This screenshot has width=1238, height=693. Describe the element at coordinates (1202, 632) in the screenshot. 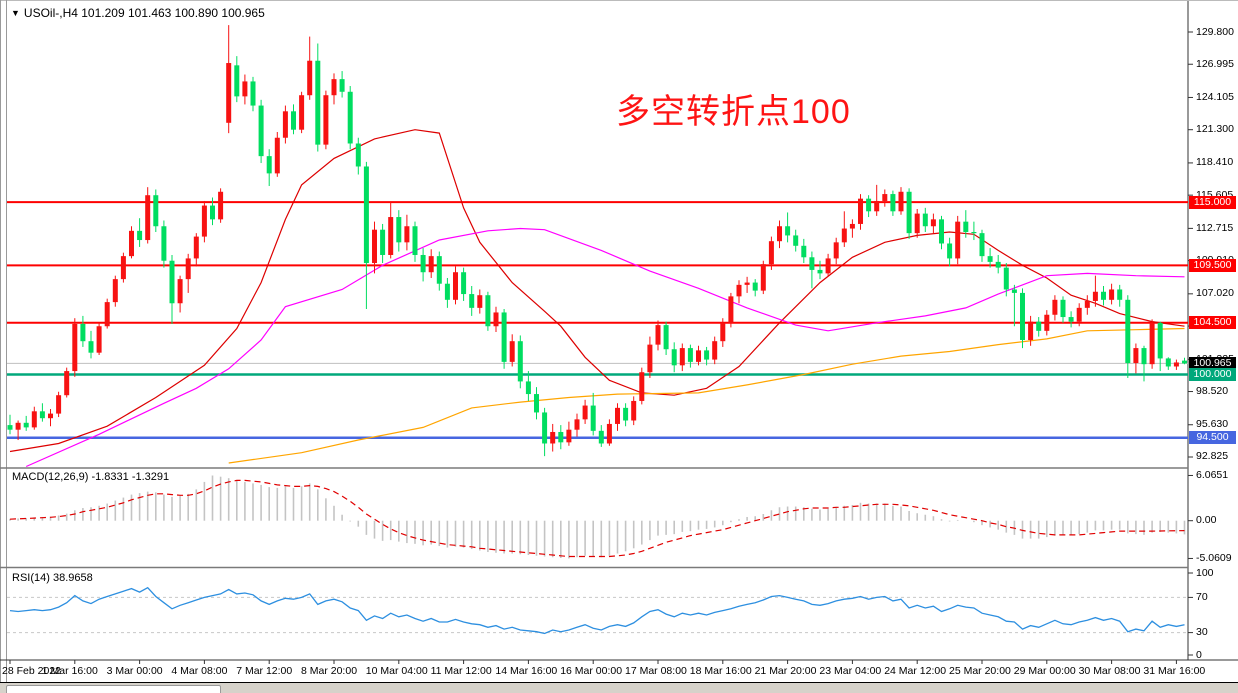

I see `rsi-tick-label: 30` at that location.